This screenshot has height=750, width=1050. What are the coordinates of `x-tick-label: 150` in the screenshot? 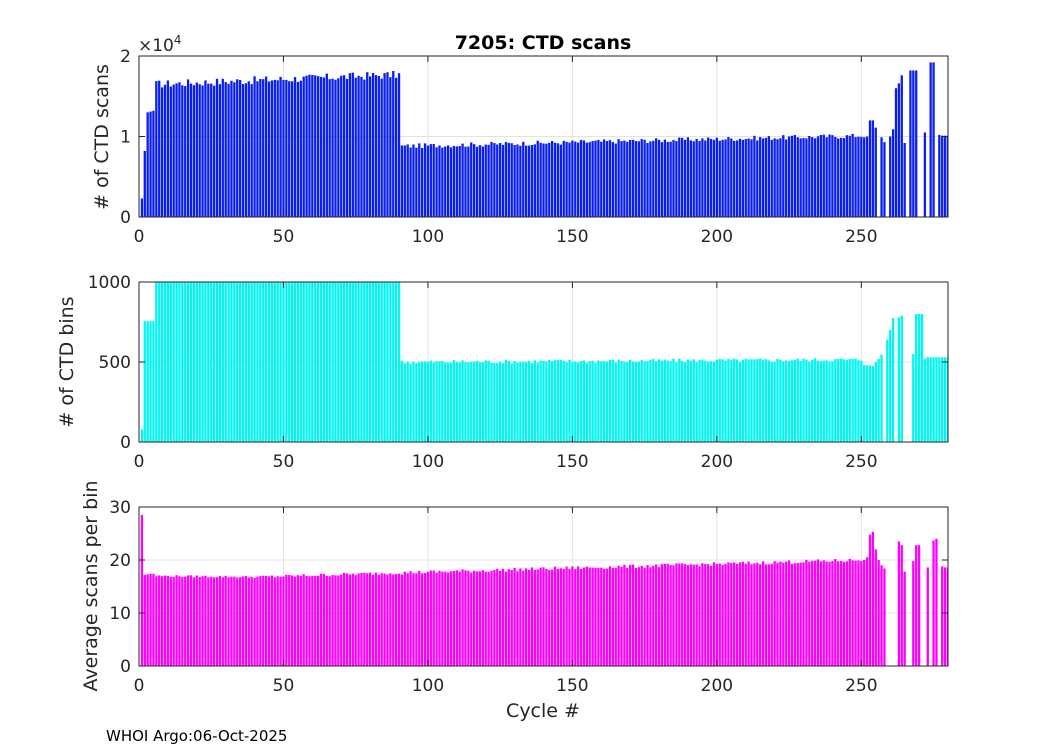 It's located at (572, 686).